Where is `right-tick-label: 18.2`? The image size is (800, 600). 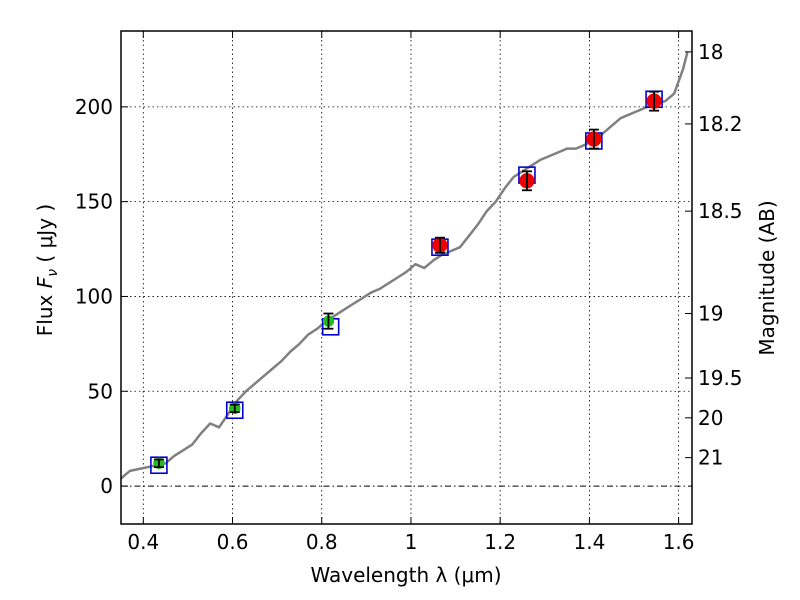 right-tick-label: 18.2 is located at coordinates (720, 124).